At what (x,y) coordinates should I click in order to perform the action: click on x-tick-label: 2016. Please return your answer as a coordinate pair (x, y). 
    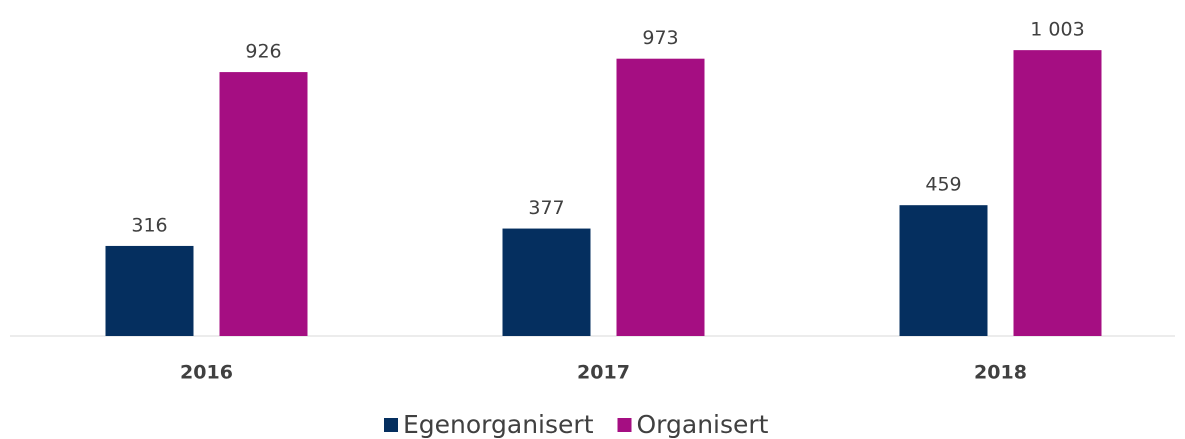
    Looking at the image, I should click on (206, 373).